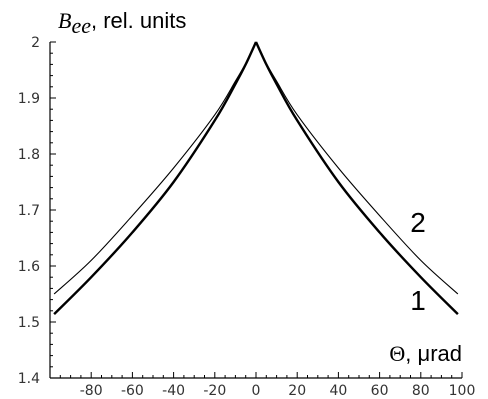 The height and width of the screenshot is (399, 488). What do you see at coordinates (29, 323) in the screenshot?
I see `y-tick-label: 1.5` at bounding box center [29, 323].